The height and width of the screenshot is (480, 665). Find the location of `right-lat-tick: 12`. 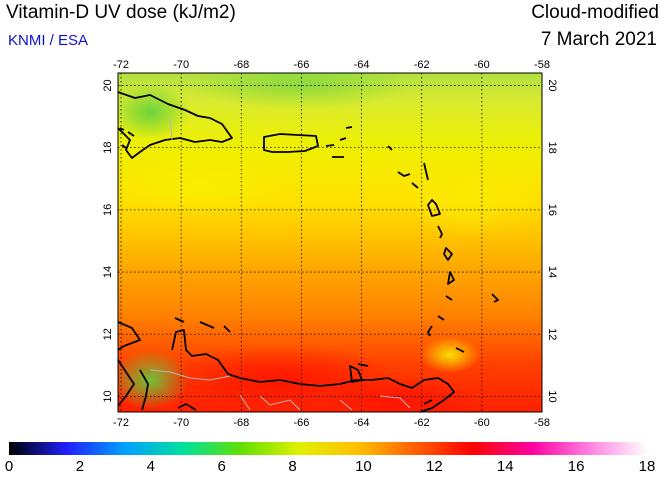

right-lat-tick: 12 is located at coordinates (552, 334).